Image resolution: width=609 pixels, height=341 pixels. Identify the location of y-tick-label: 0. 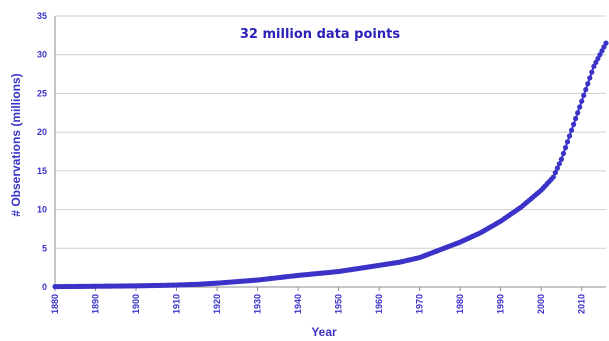
(44, 287).